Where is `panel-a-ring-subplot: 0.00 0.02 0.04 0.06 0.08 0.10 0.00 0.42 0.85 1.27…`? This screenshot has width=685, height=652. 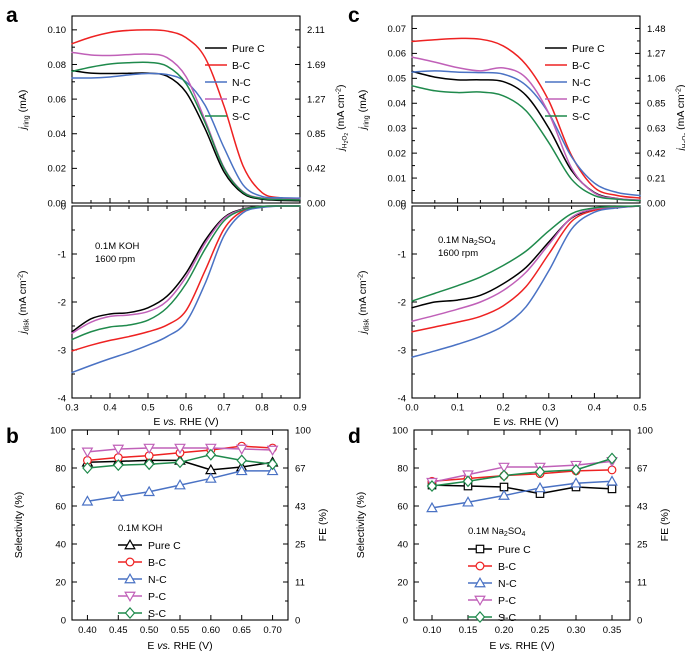 panel-a-ring-subplot: 0.00 0.02 0.04 0.06 0.08 0.10 0.00 0.42 0.85 1.27… is located at coordinates (183, 112).